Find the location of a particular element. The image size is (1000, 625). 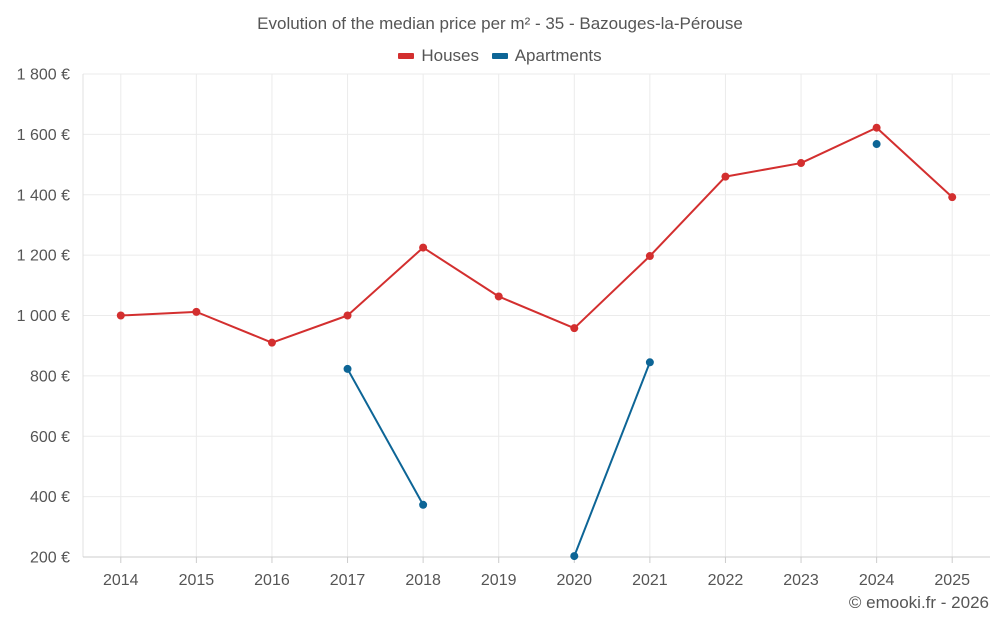

legend-swatch-houses is located at coordinates (406, 56).